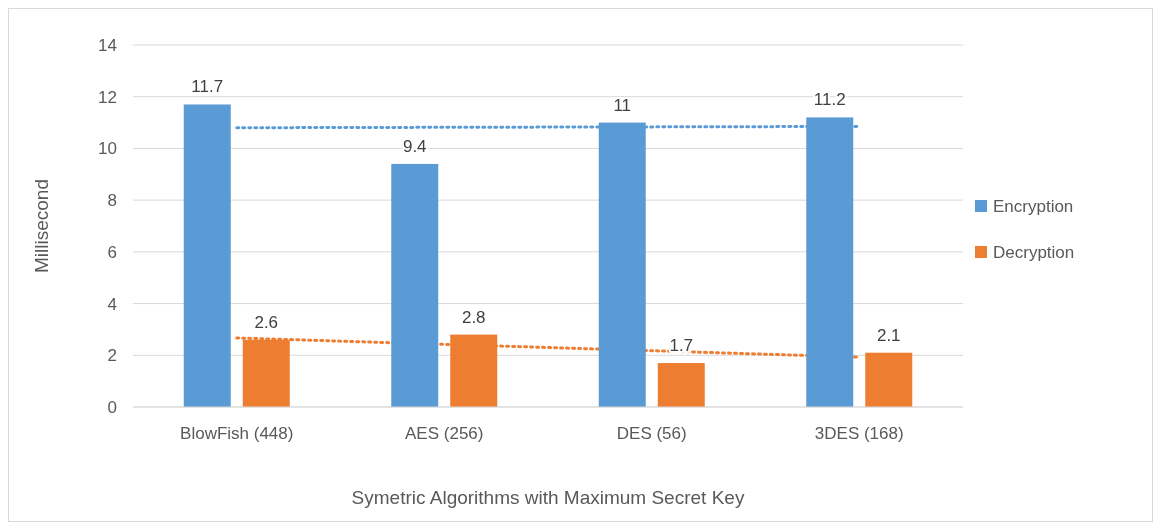 The height and width of the screenshot is (522, 1153). I want to click on data-label: 9.4, so click(414, 146).